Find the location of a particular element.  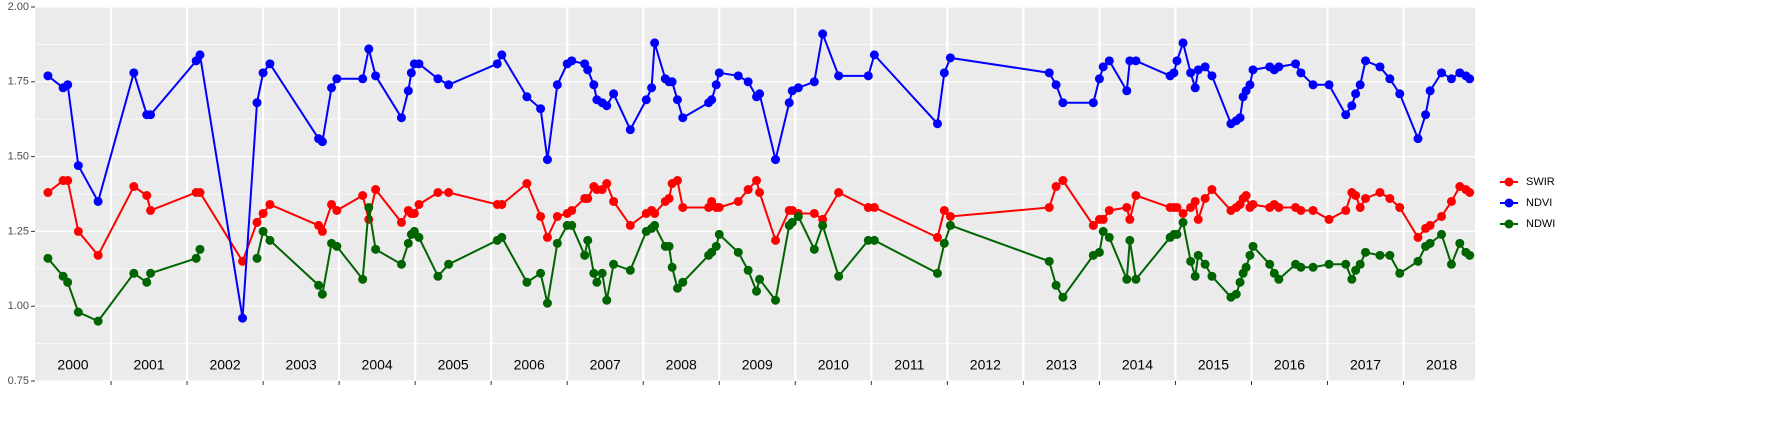

year-label: 2015 is located at coordinates (1213, 365).